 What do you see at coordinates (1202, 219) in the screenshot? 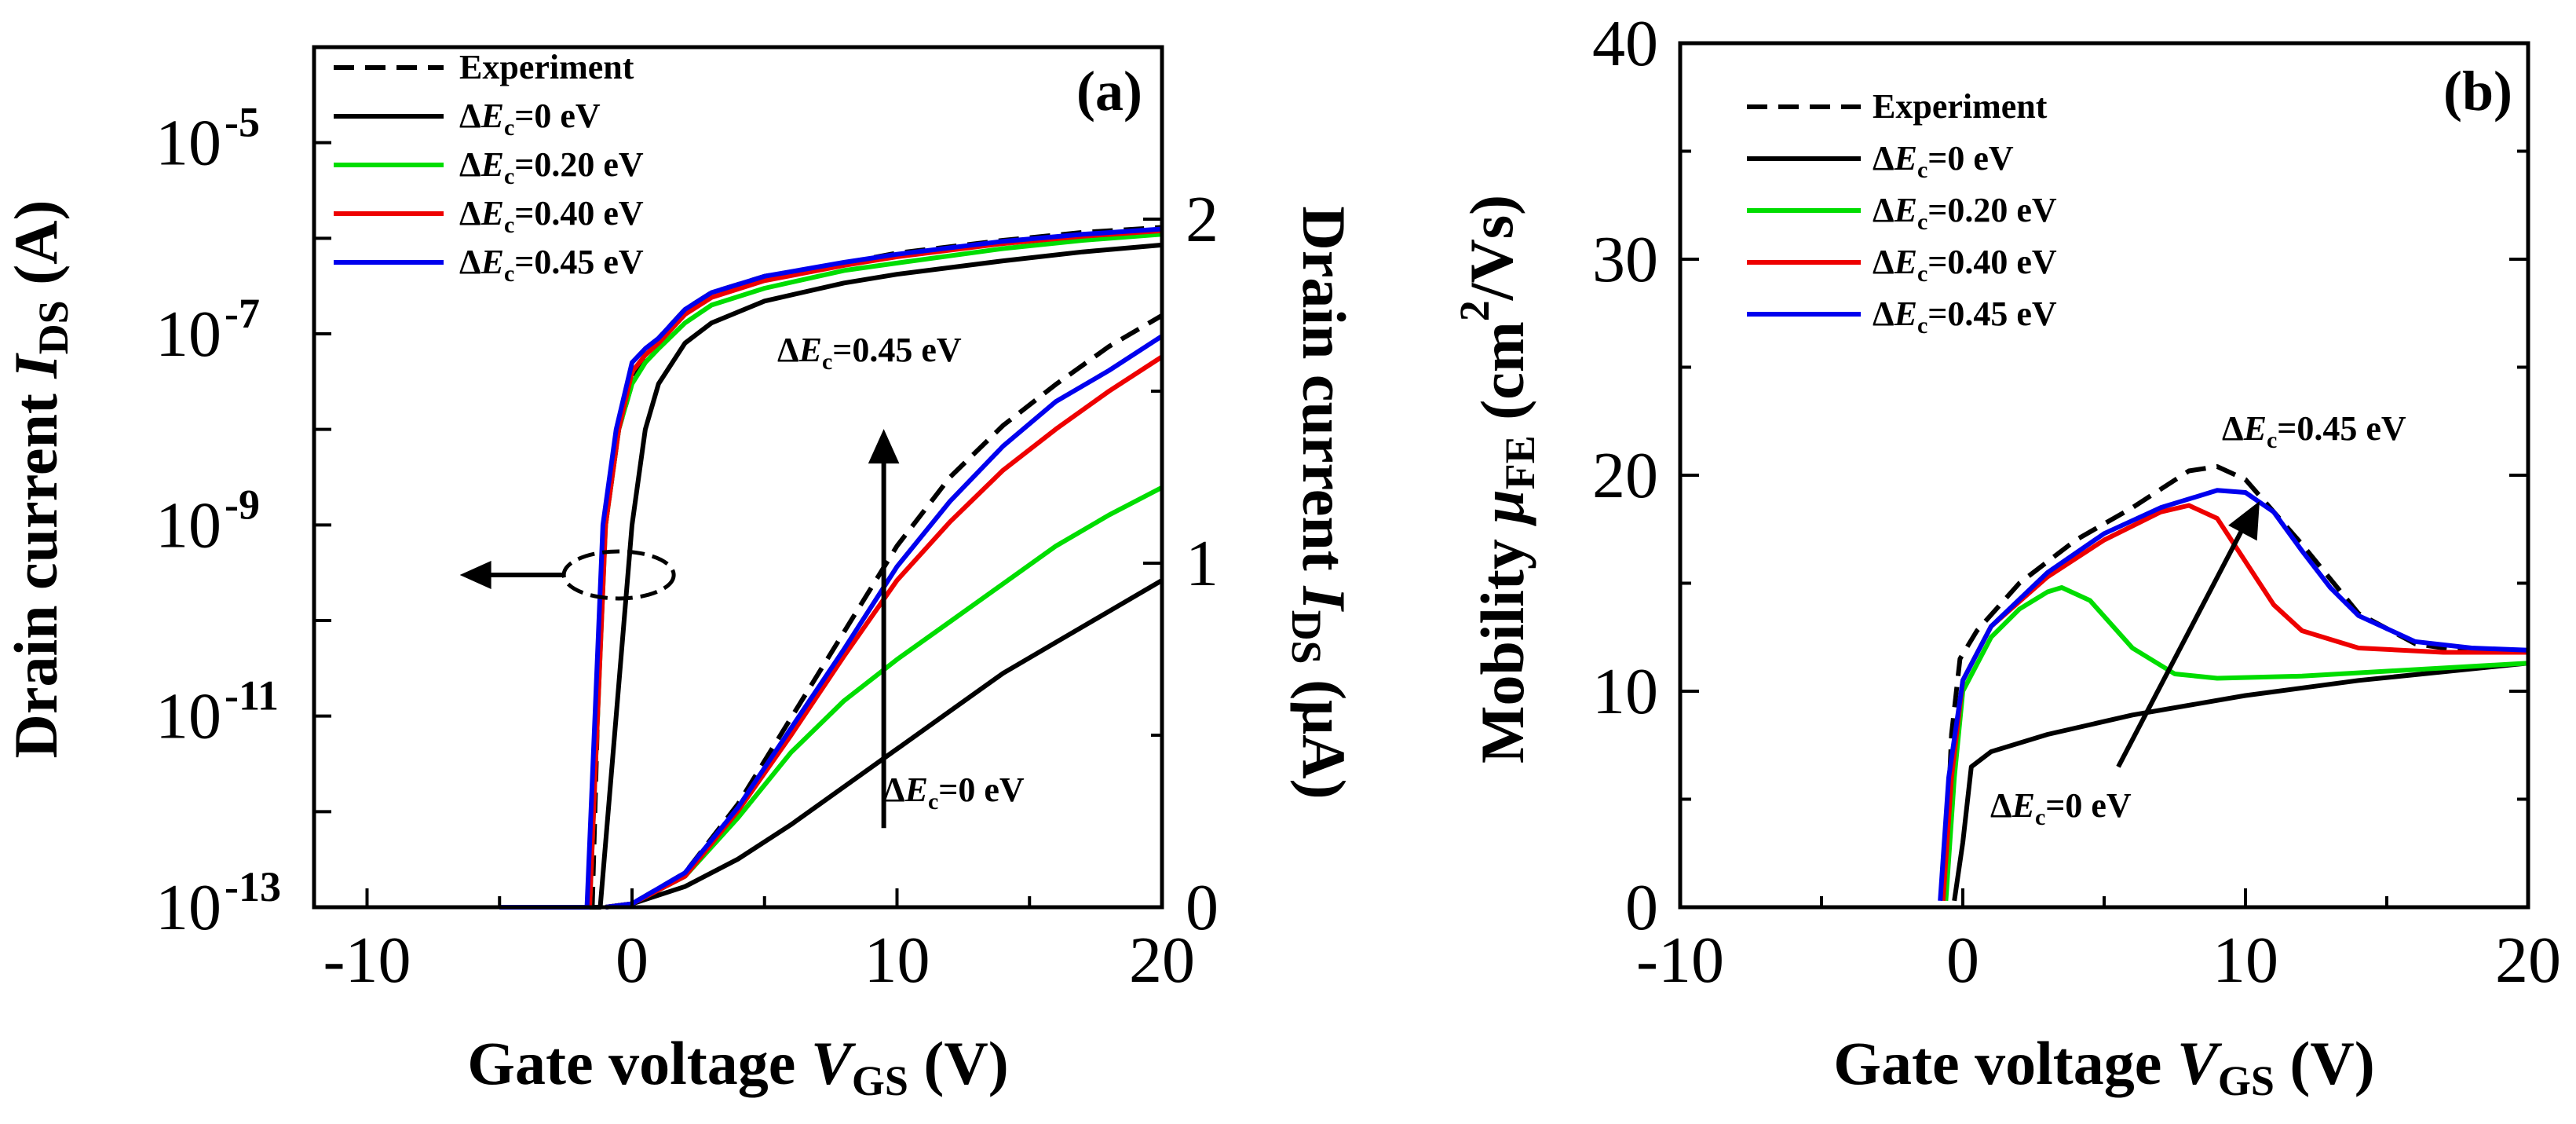
I see `y2-tick-label: 2` at bounding box center [1202, 219].